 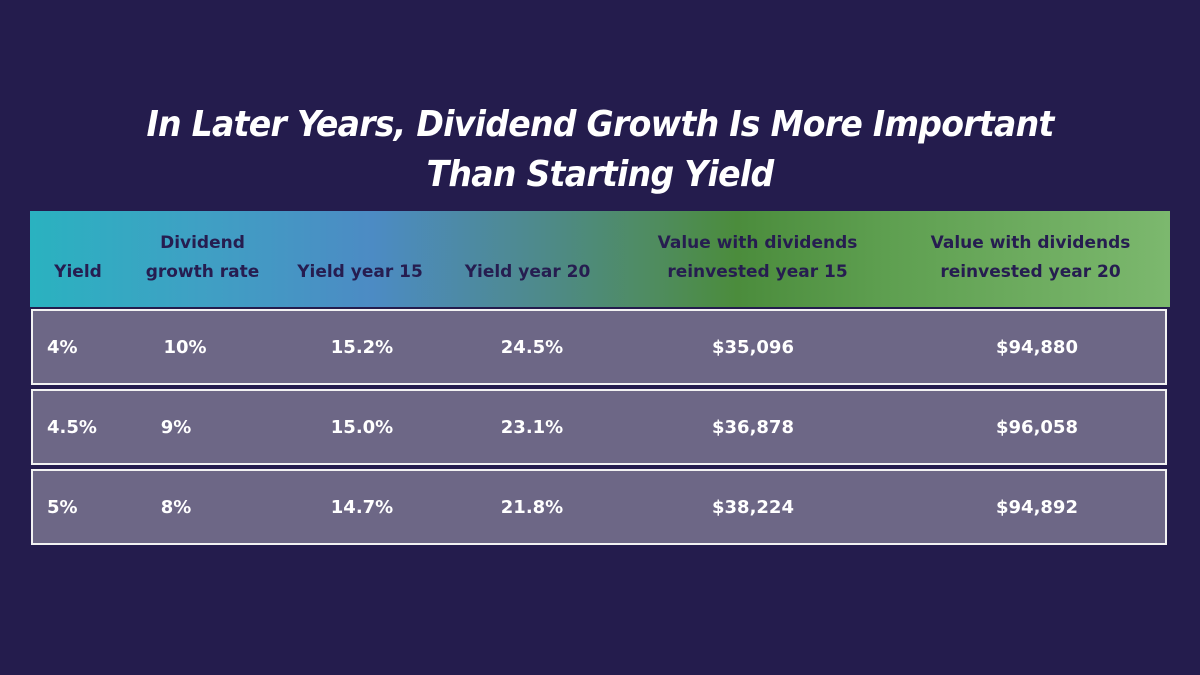 I want to click on cell-yield-year-20: 21.8%, so click(x=532, y=507).